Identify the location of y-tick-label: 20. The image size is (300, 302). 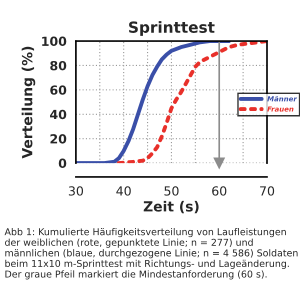
(58, 139).